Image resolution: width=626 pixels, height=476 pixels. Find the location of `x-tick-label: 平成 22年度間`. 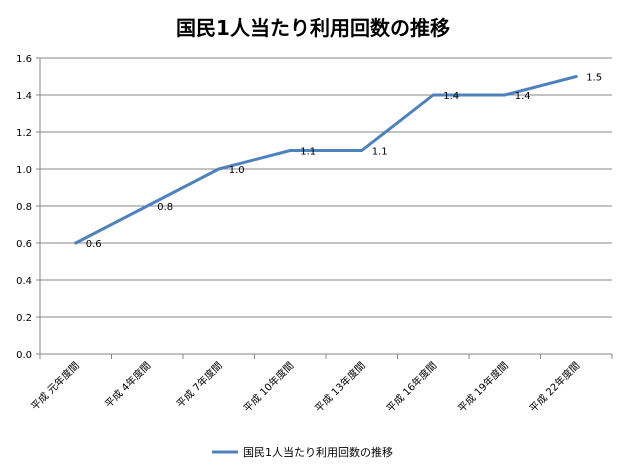

x-tick-label: 平成 22年度間 is located at coordinates (555, 387).